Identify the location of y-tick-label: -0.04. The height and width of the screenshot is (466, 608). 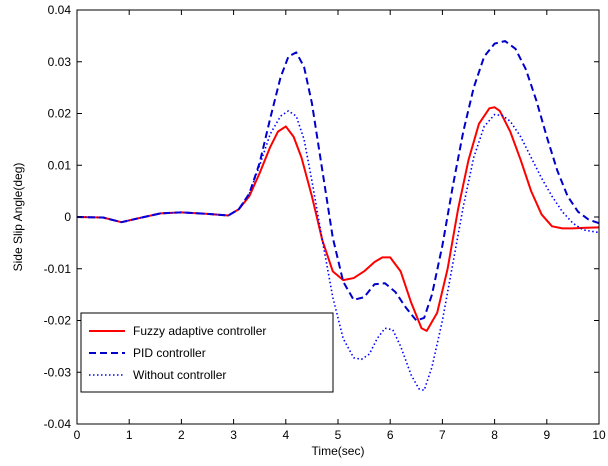
(58, 424).